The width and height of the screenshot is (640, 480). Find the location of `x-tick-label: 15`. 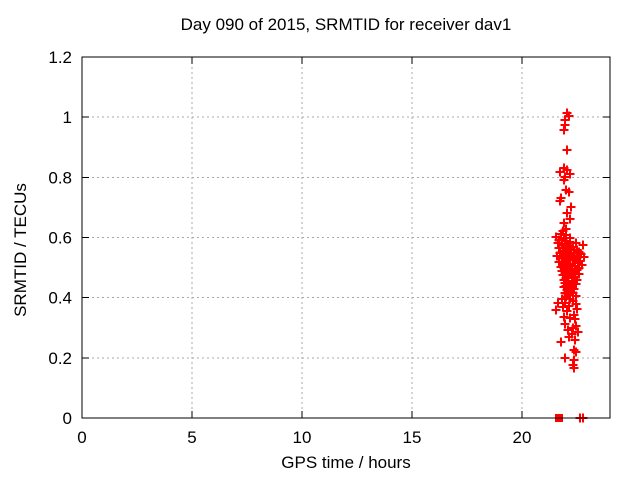

x-tick-label: 15 is located at coordinates (412, 437).